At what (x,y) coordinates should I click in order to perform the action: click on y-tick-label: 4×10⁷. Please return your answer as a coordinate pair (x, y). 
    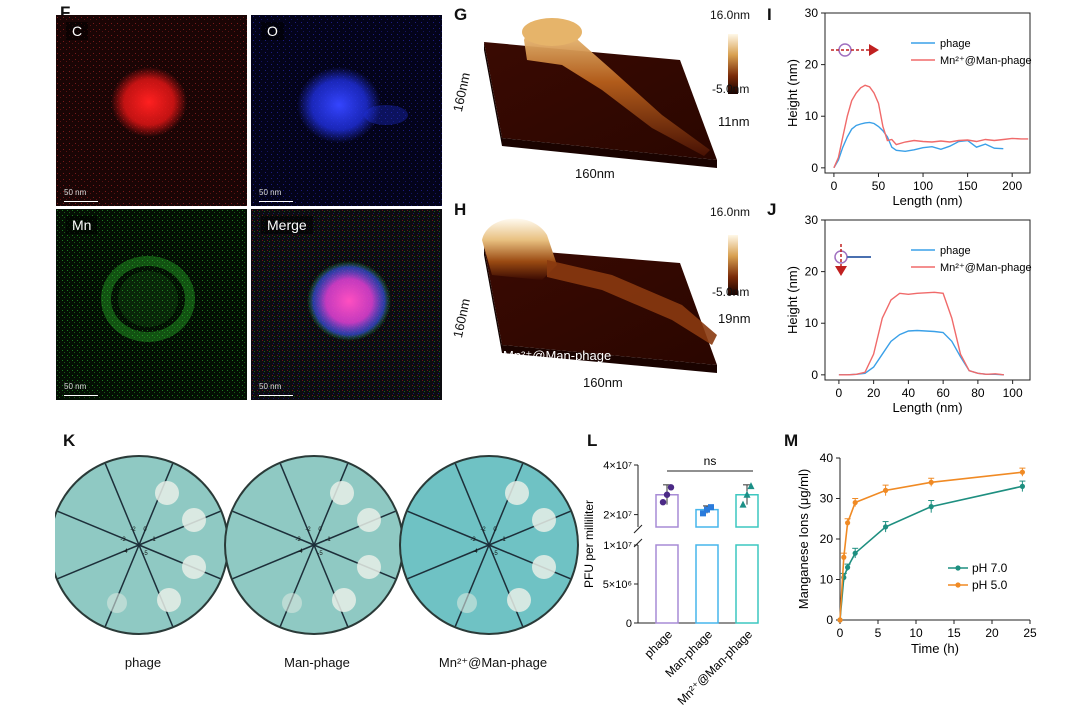
    Looking at the image, I should click on (617, 466).